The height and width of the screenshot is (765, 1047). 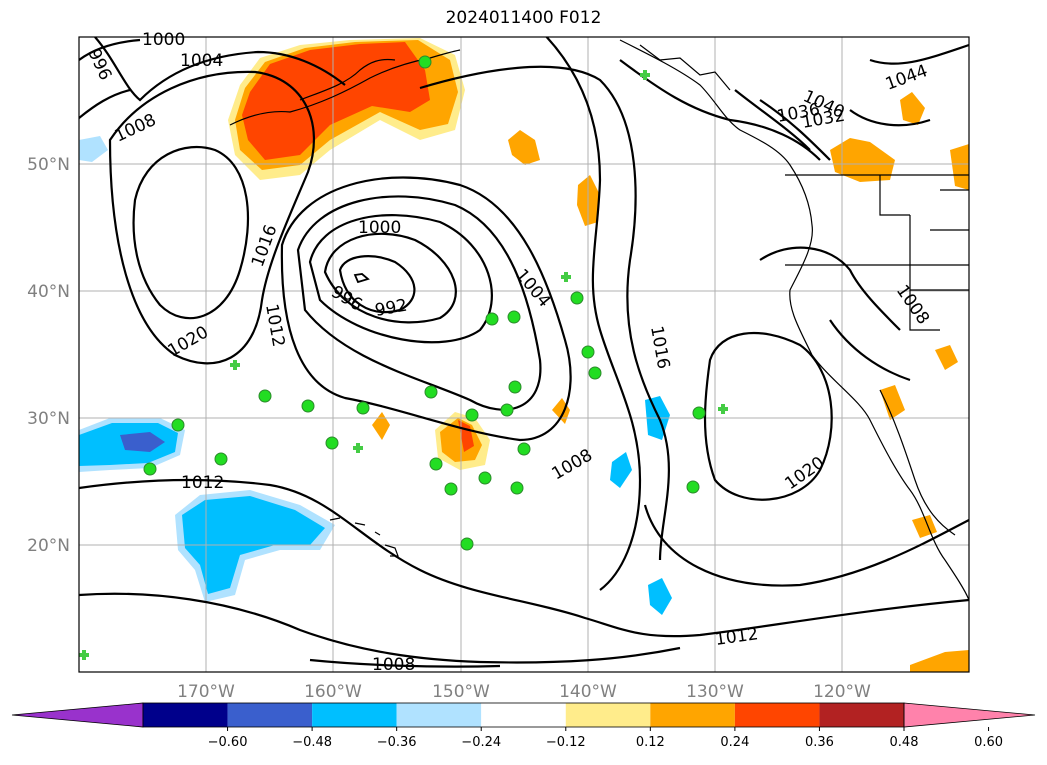 I want to click on colorbar-tick-label: 0.36, so click(x=819, y=742).